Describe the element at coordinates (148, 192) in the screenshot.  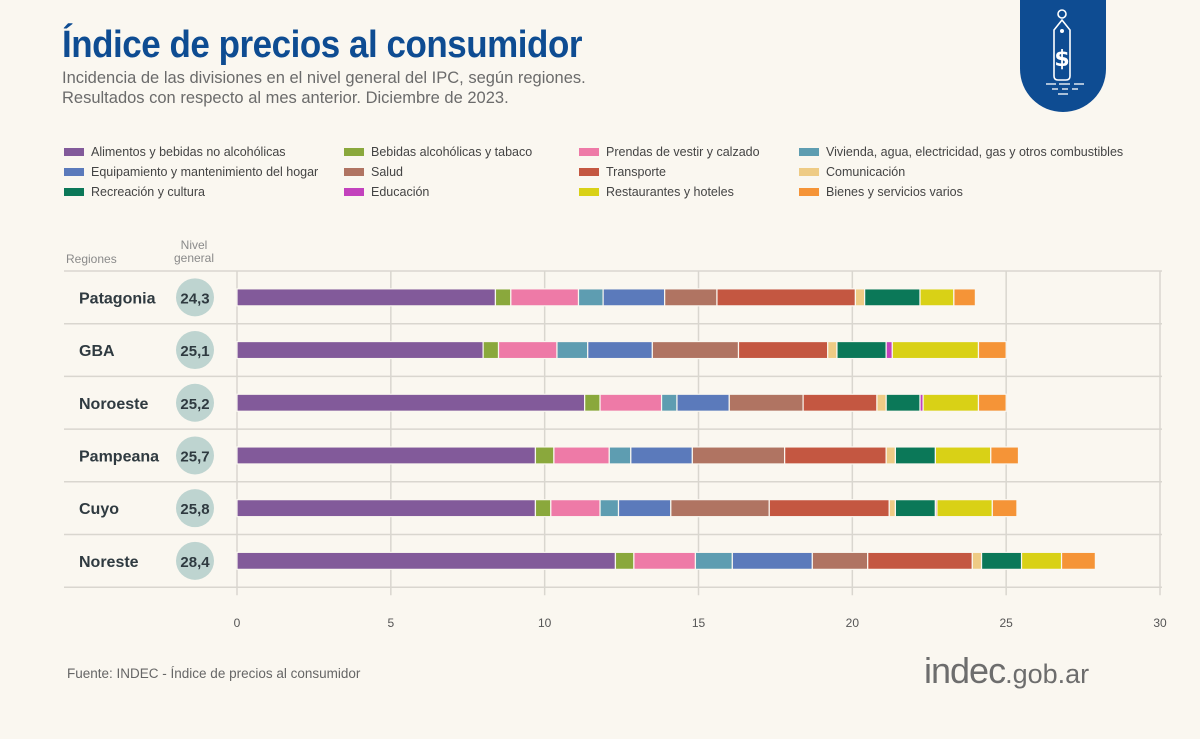
I see `legend-label: Recreación y cultura` at that location.